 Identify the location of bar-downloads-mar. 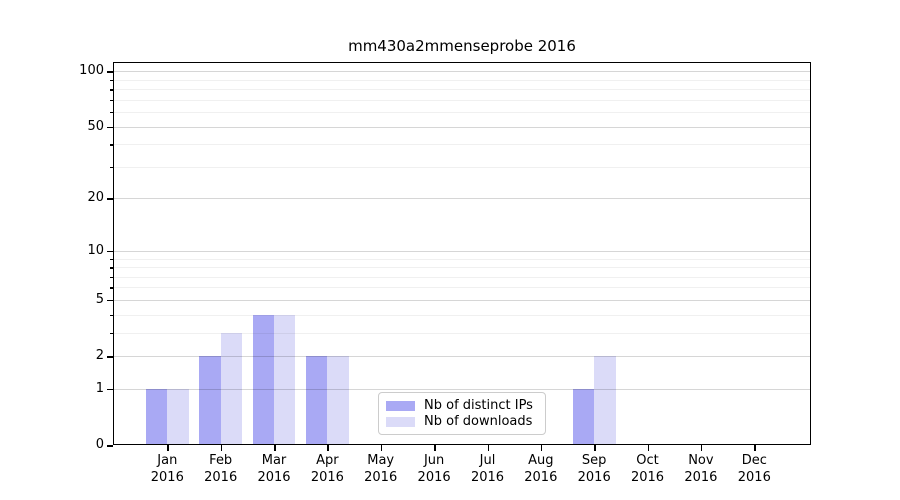
(285, 379).